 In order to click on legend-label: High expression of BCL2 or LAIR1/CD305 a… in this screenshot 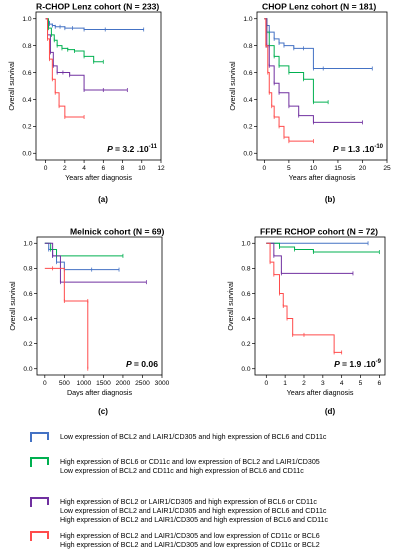, I will do `click(188, 502)`.